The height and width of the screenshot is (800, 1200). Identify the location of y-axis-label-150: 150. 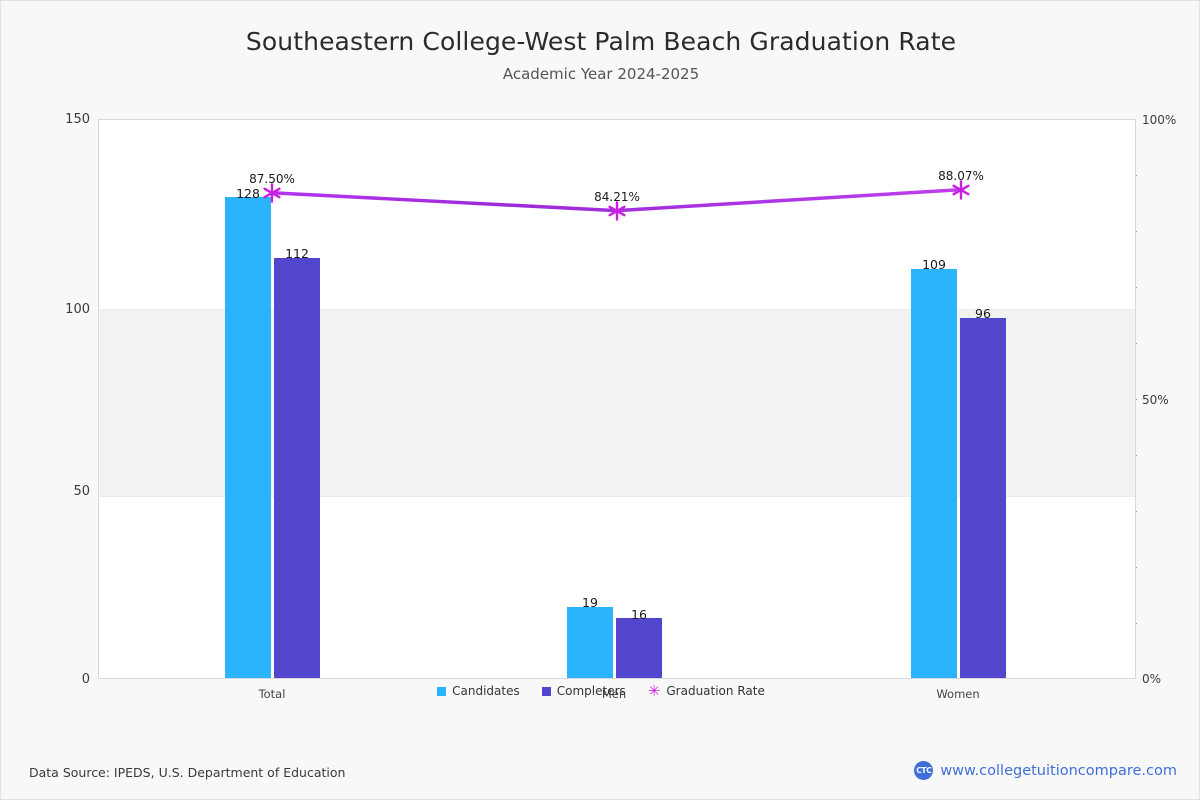
(77, 119).